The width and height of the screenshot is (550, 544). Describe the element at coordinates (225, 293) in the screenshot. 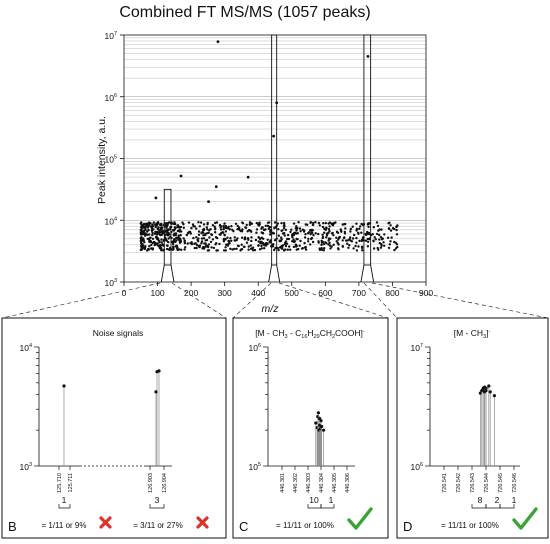

I see `x-tick-label: 300` at that location.